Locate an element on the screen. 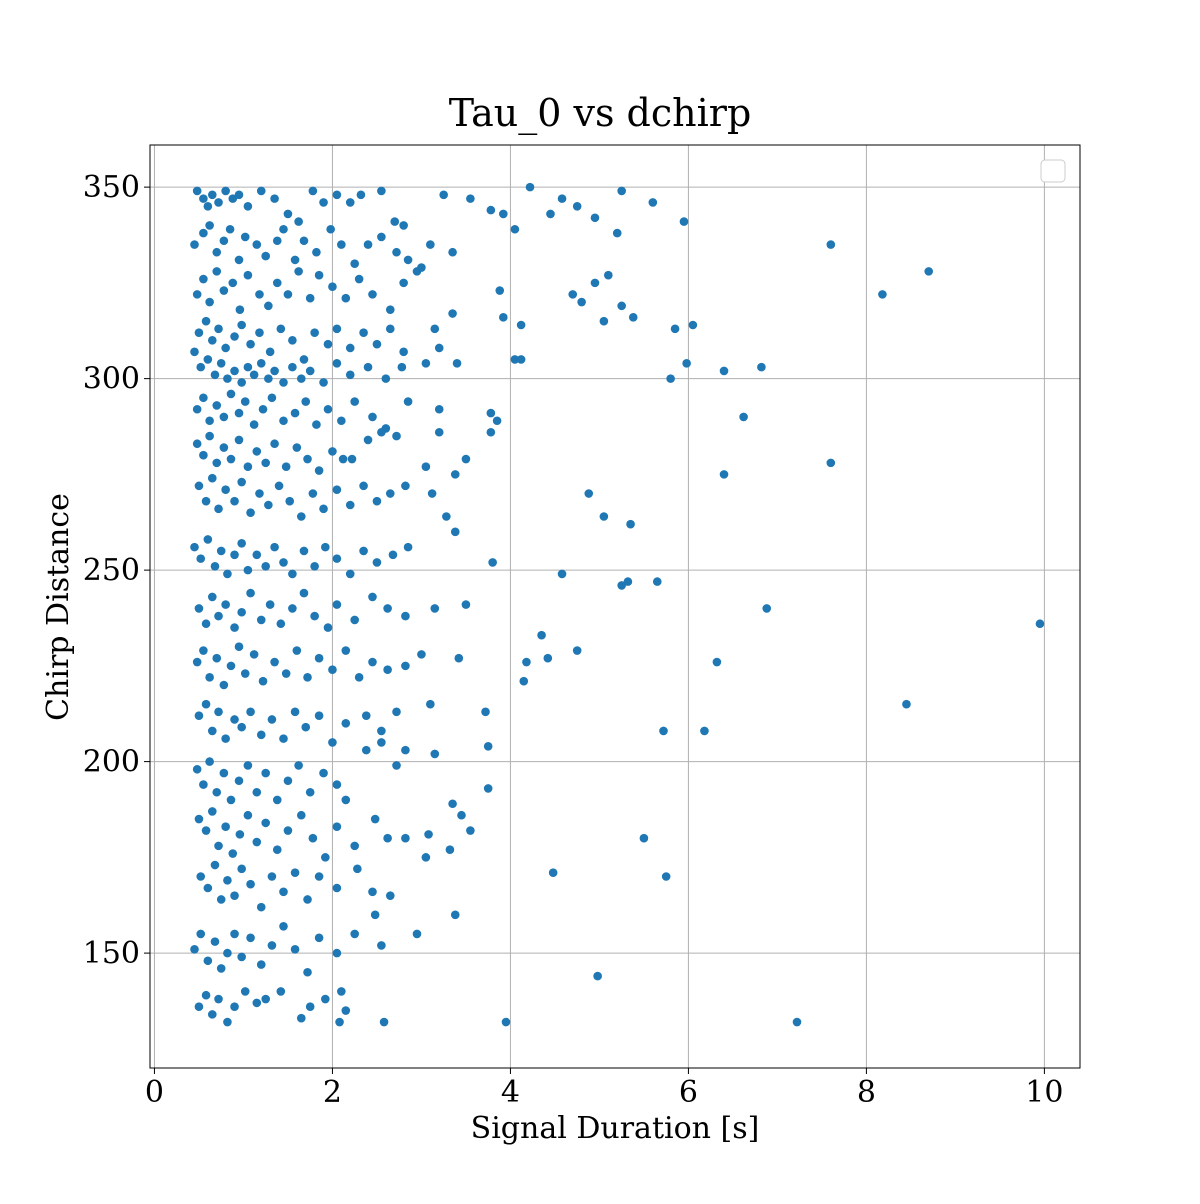 Image resolution: width=1200 pixels, height=1204 pixels. x-tick-label: 6 is located at coordinates (688, 1092).